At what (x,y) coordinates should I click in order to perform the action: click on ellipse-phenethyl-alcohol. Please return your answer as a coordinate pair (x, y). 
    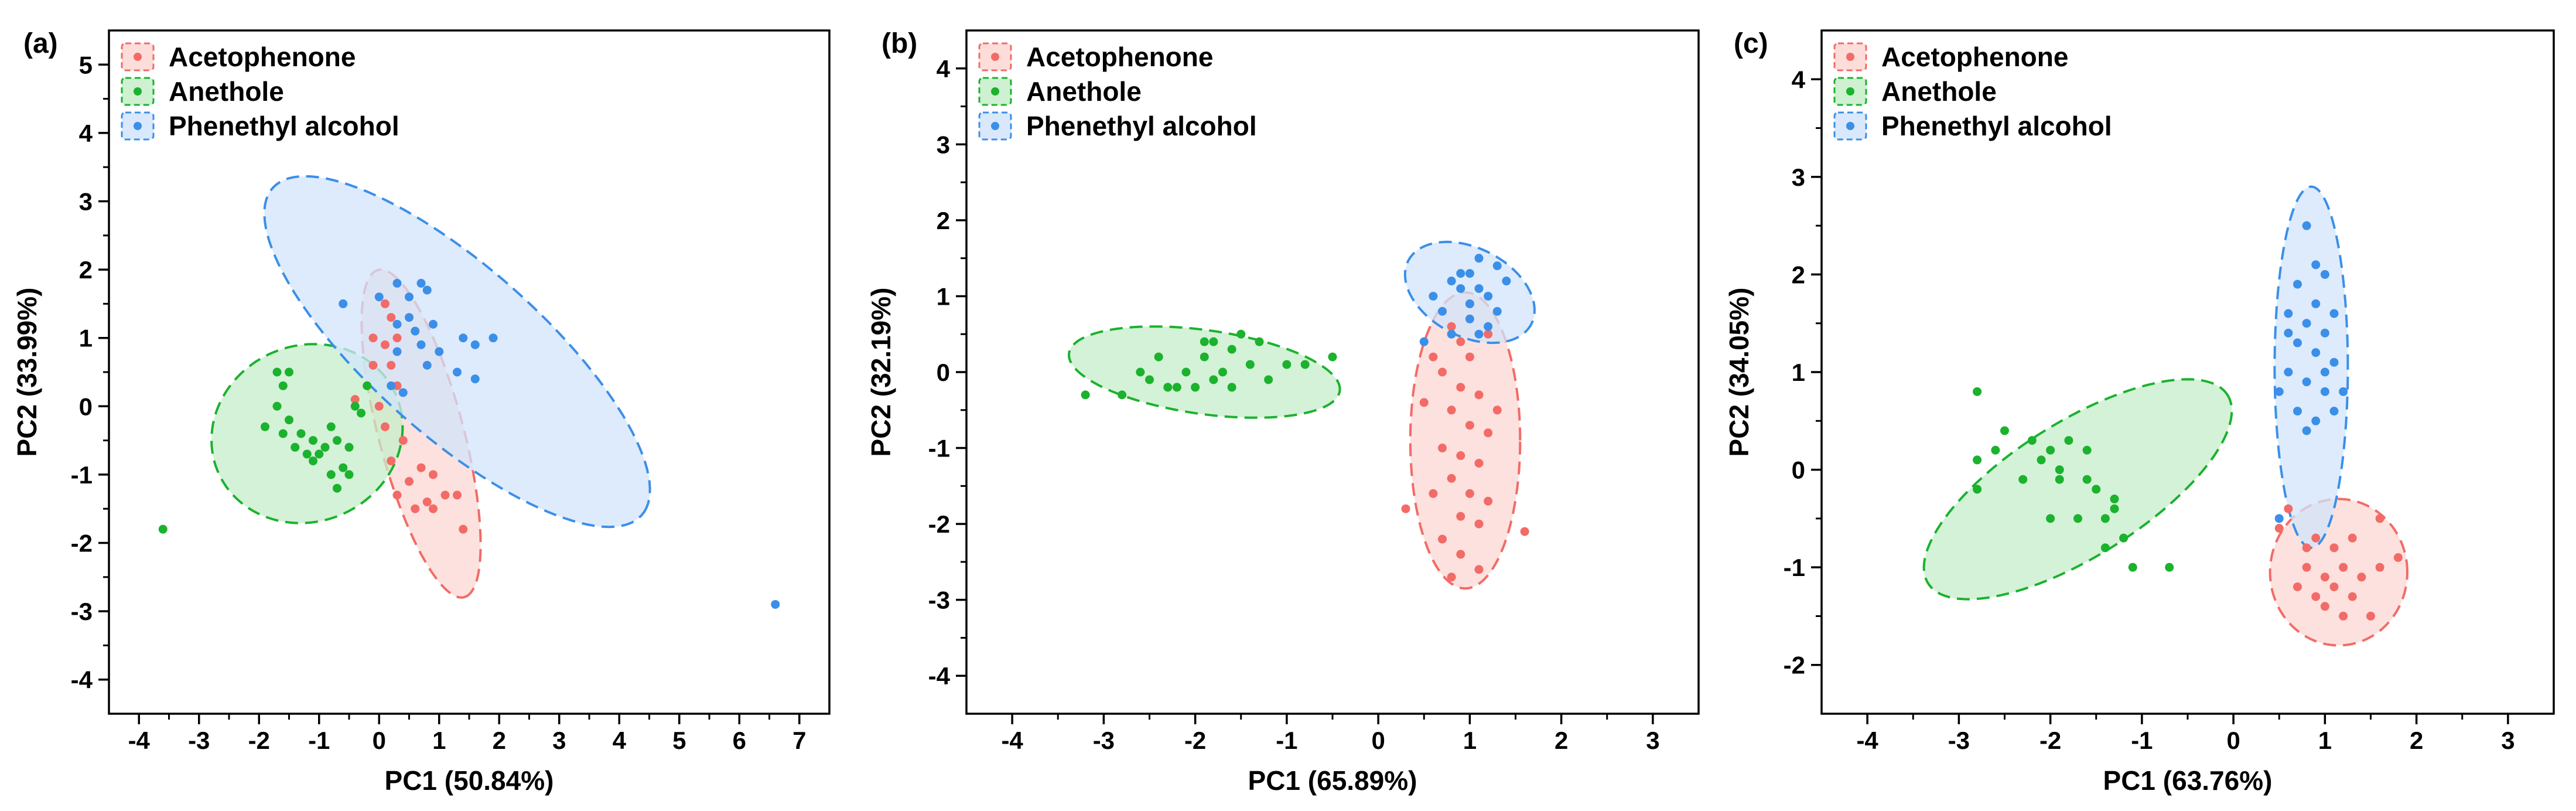
    Looking at the image, I should click on (1470, 292).